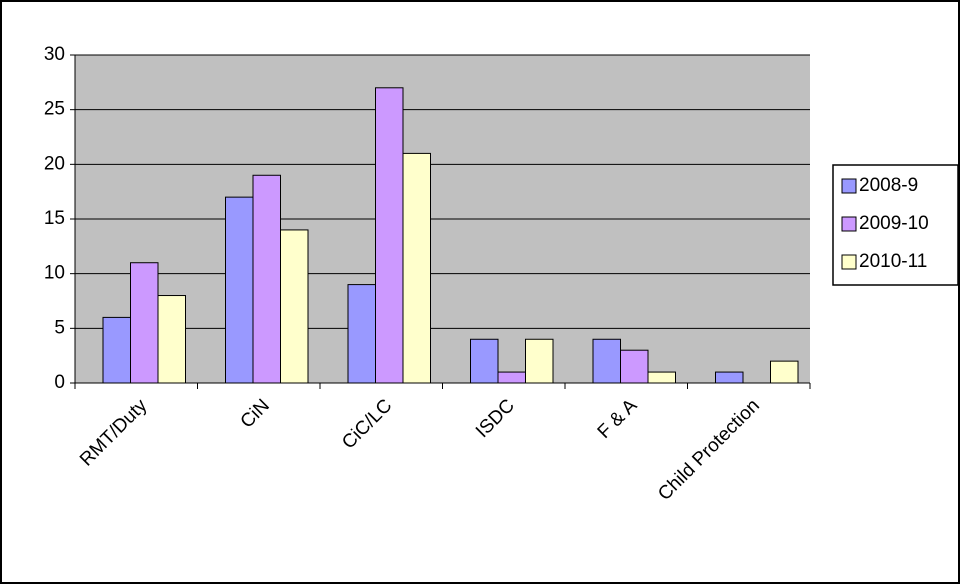  I want to click on y-tick-label: 5, so click(59, 327).